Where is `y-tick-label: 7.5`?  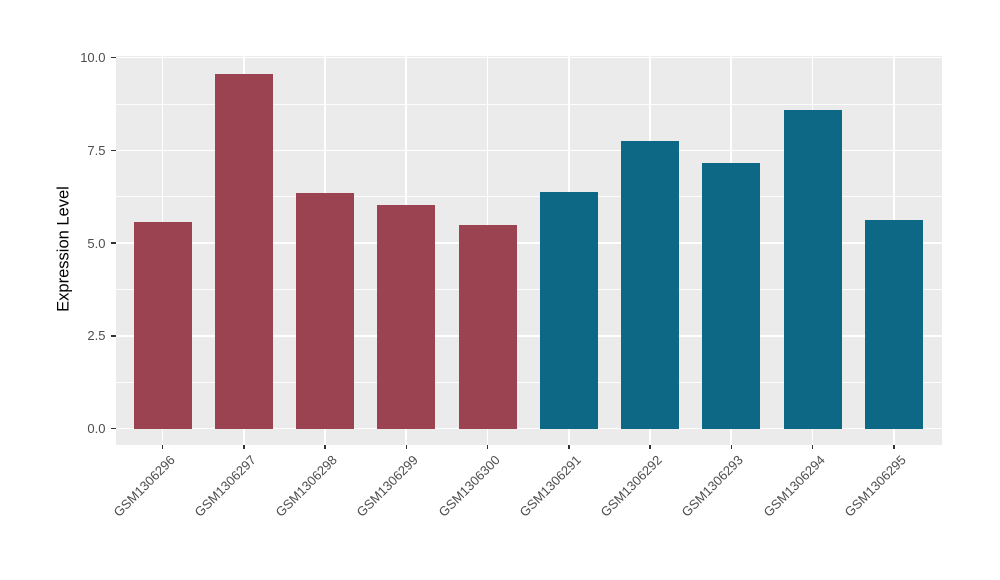 y-tick-label: 7.5 is located at coordinates (96, 150).